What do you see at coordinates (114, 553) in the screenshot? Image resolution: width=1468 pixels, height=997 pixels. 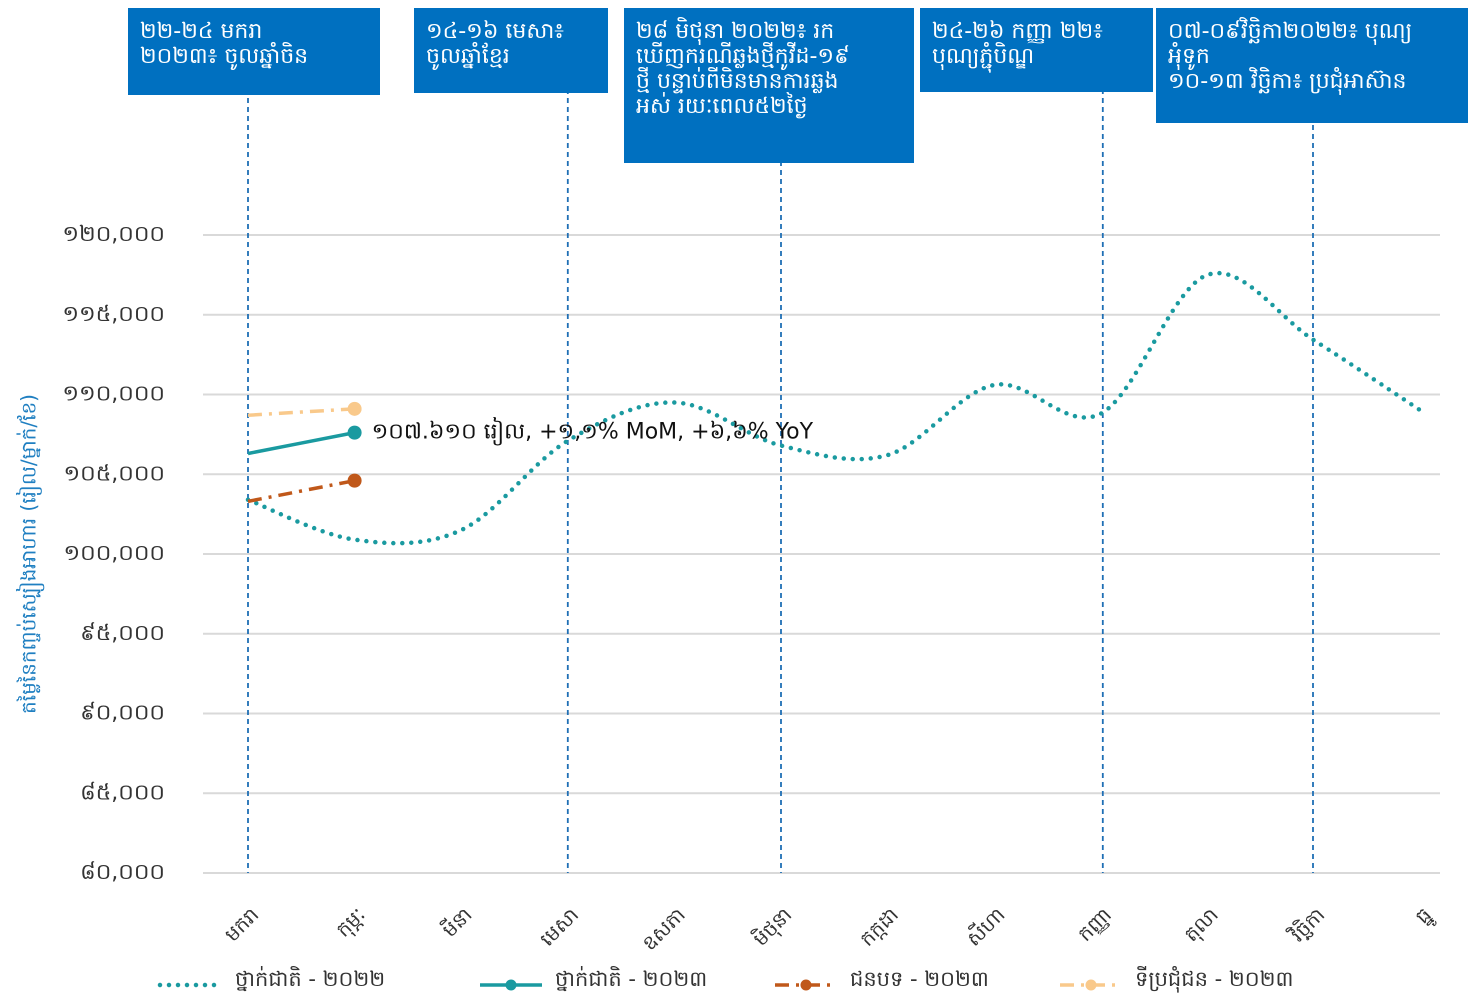 I see `y-tick-label: ១០០,០០០` at bounding box center [114, 553].